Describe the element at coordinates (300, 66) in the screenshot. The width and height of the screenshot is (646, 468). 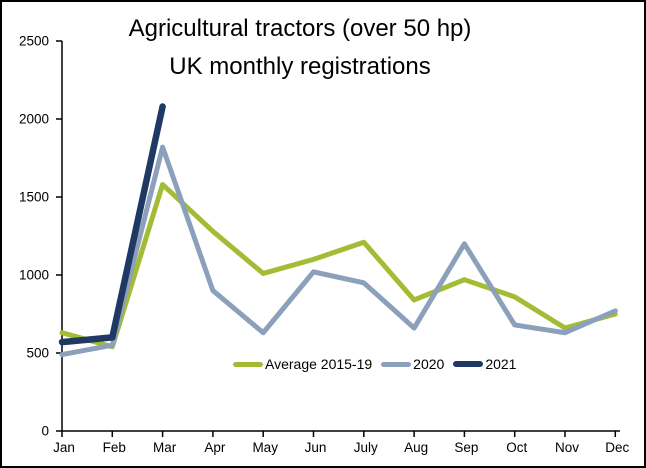
I see `chart-title-line2: UK monthly registrations` at that location.